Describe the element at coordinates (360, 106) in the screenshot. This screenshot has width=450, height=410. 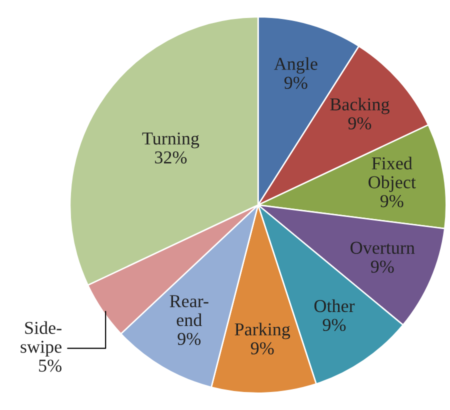
I see `slice-label: Backing` at that location.